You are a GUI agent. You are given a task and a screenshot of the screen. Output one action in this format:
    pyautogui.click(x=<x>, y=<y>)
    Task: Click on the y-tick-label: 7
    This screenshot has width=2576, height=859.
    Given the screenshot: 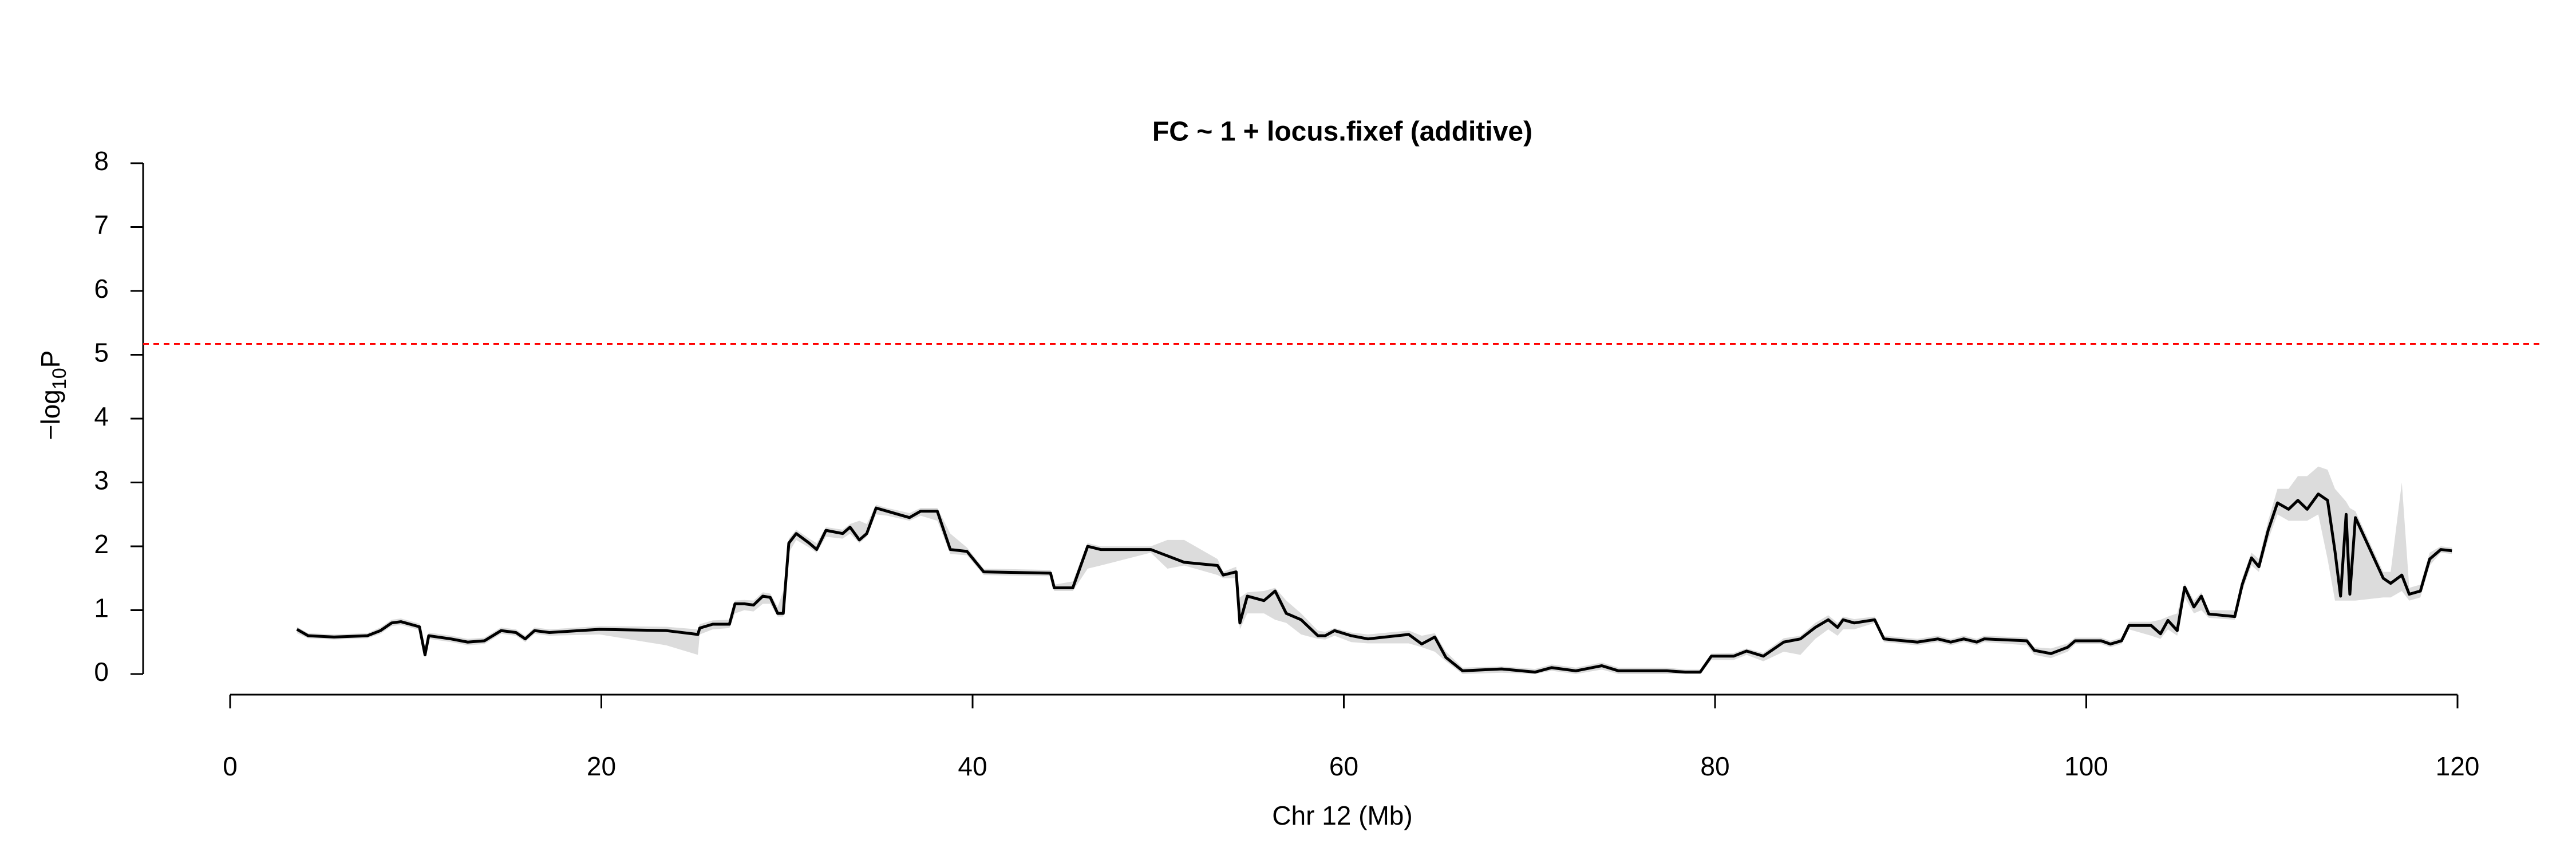 What is the action you would take?
    pyautogui.click(x=101, y=225)
    